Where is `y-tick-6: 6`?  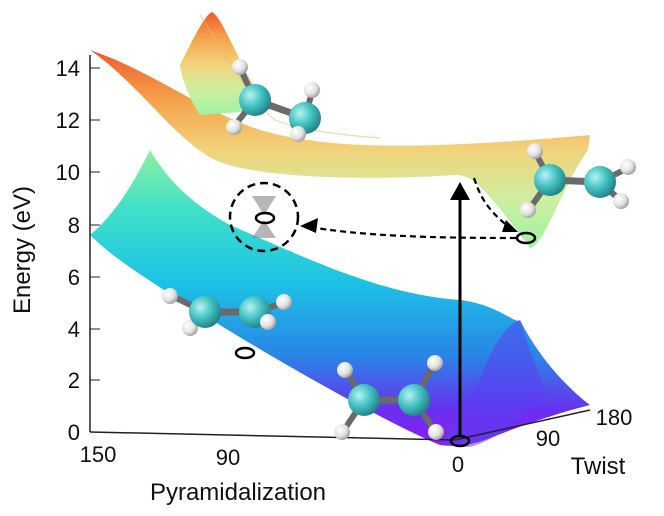 y-tick-6: 6 is located at coordinates (74, 277).